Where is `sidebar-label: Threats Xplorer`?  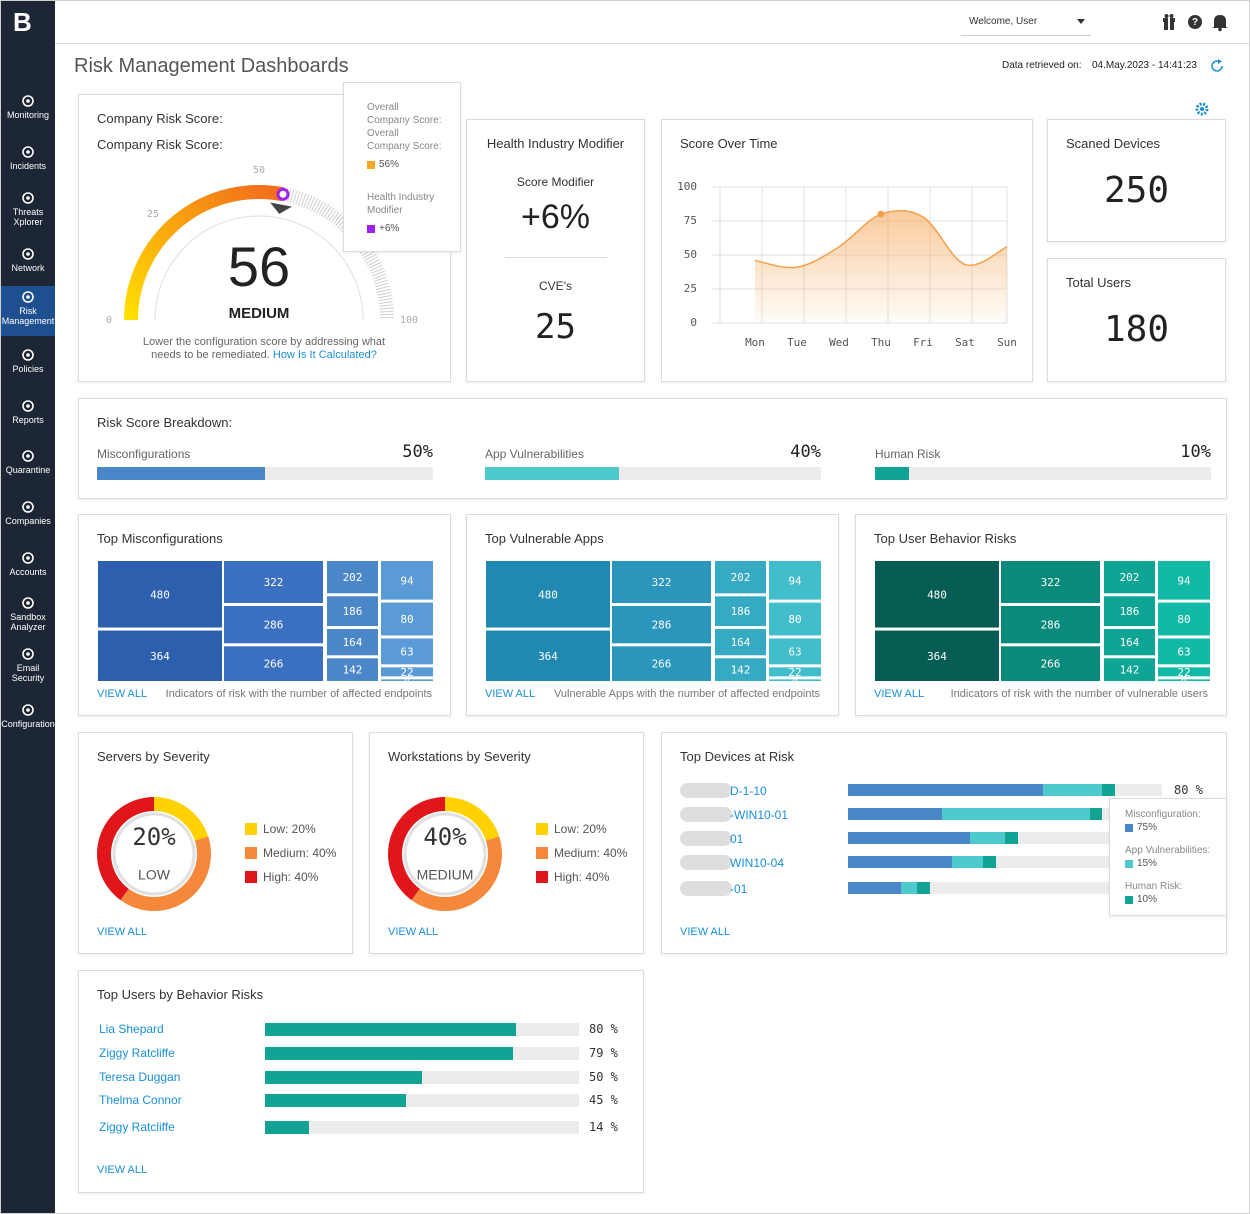 sidebar-label: Threats Xplorer is located at coordinates (28, 217).